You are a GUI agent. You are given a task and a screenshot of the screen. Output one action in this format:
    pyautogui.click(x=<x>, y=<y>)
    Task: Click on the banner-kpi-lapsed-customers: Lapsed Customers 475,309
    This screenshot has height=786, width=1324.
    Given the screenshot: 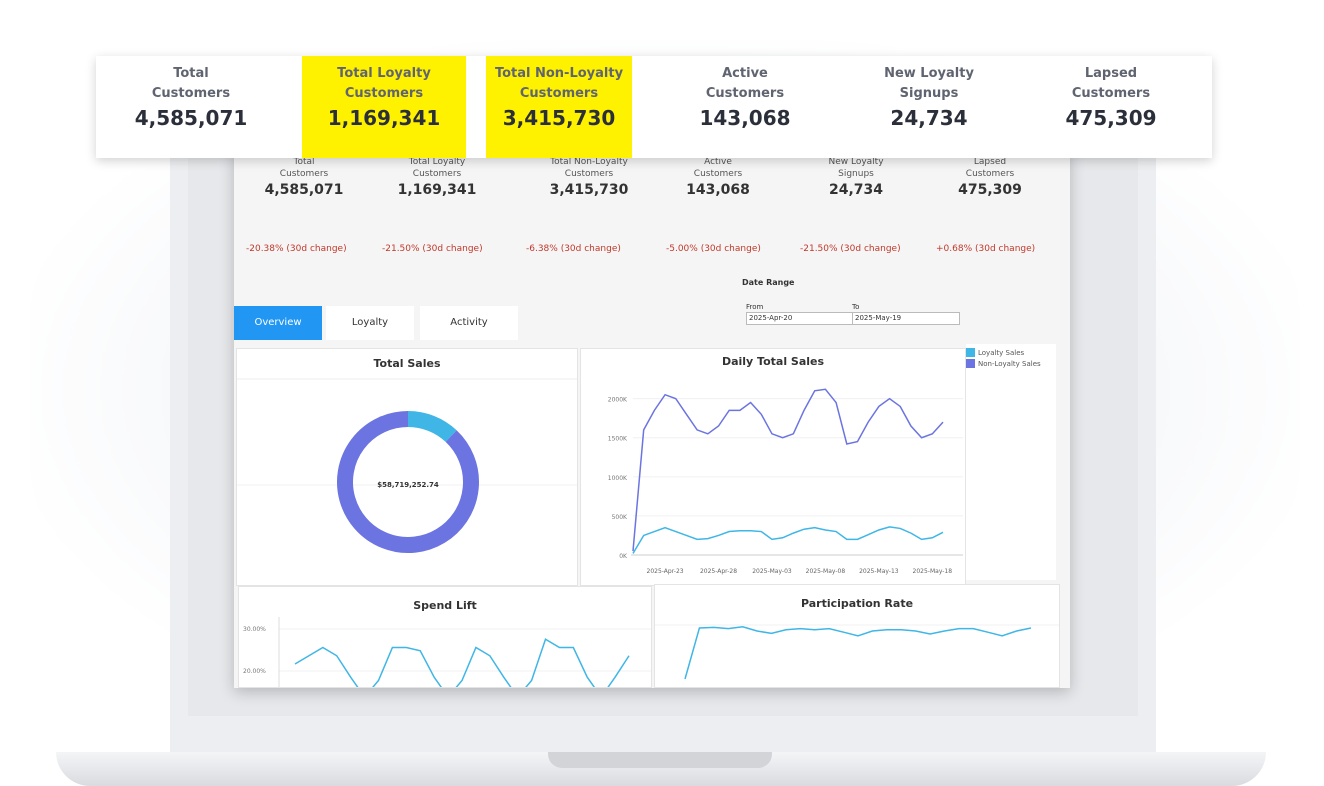 What is the action you would take?
    pyautogui.click(x=1111, y=107)
    